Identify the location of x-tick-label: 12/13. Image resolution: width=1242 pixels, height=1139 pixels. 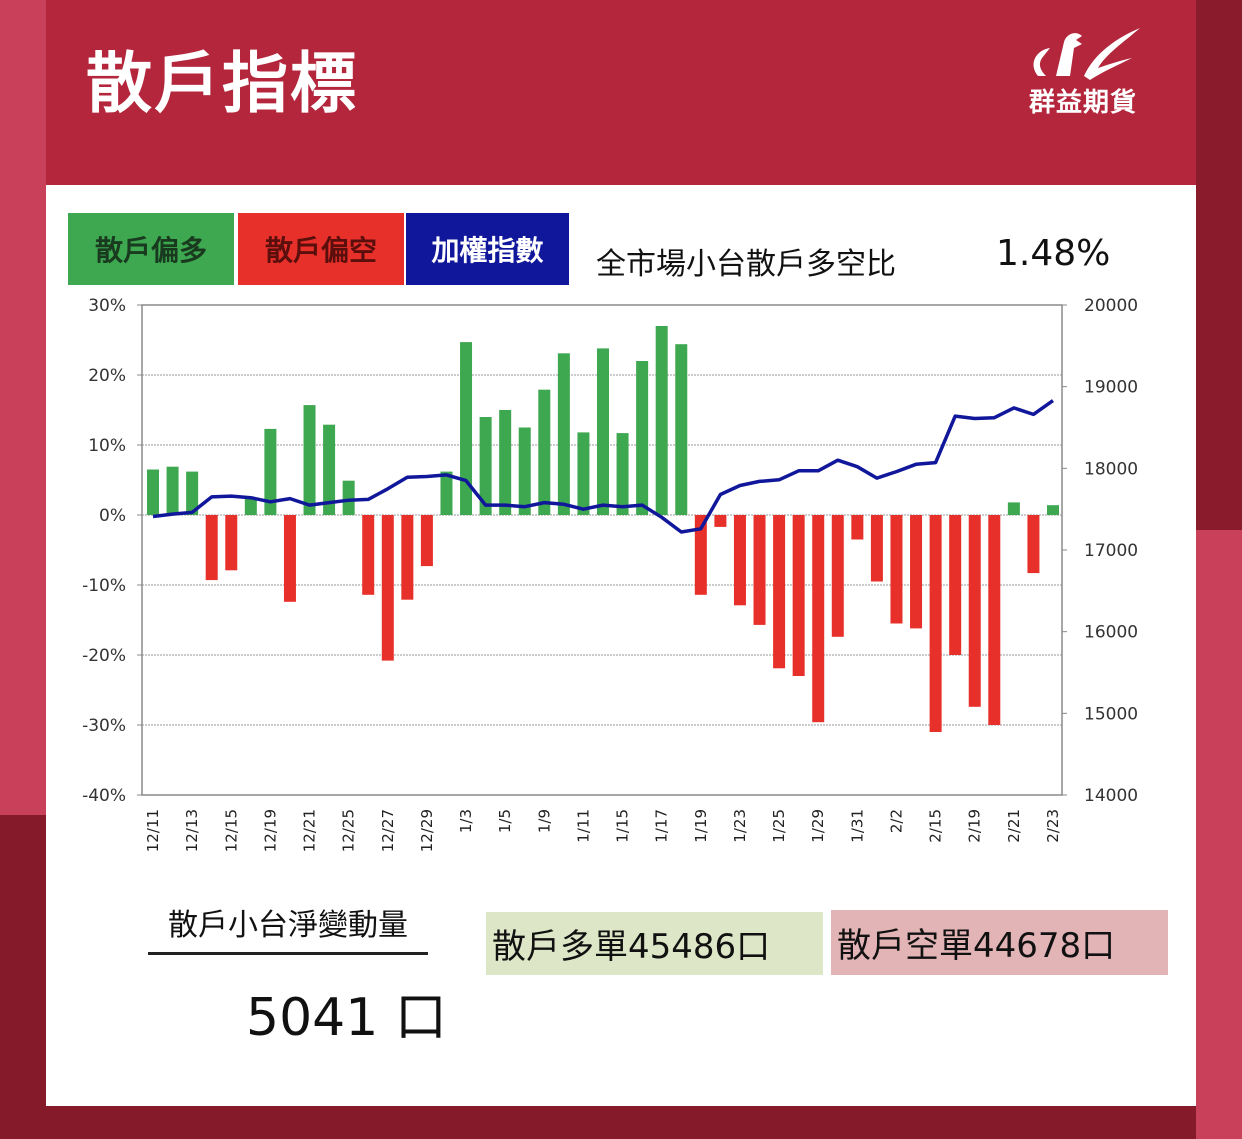
(192, 830).